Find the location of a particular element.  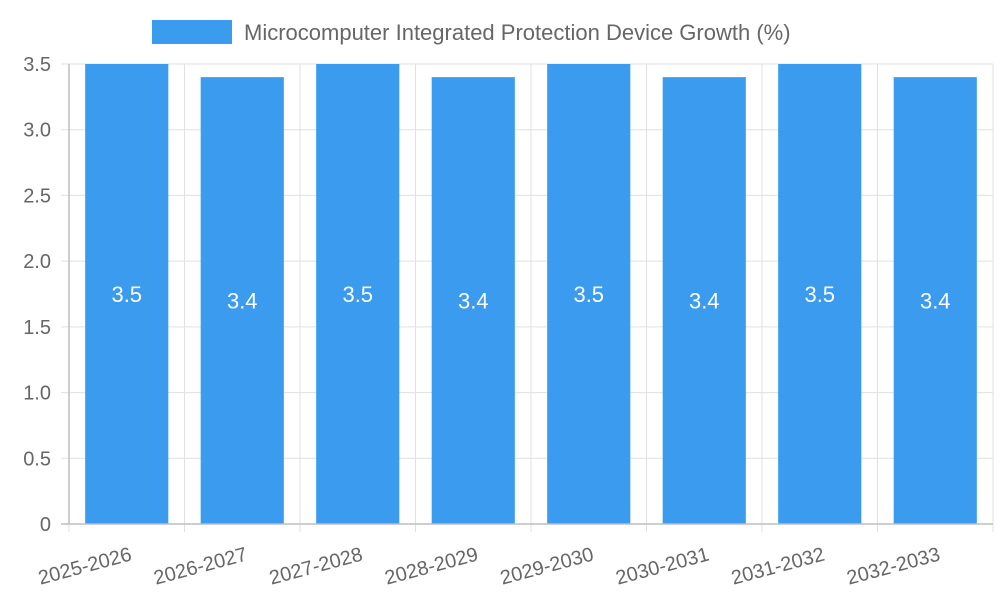

x-tick-label: 2032-2033 is located at coordinates (893, 567).